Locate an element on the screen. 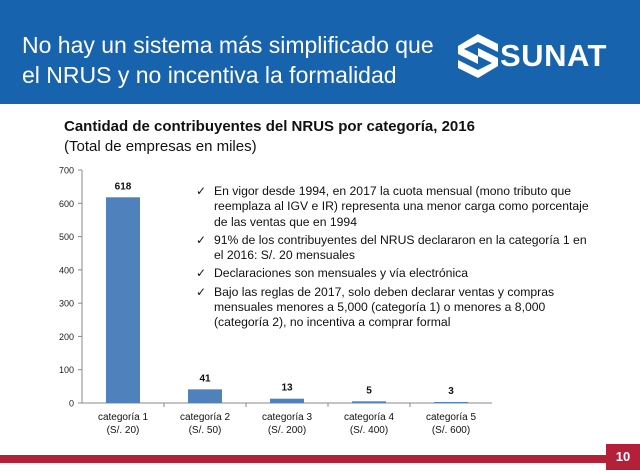 The height and width of the screenshot is (473, 640). data-label: 5 is located at coordinates (369, 390).